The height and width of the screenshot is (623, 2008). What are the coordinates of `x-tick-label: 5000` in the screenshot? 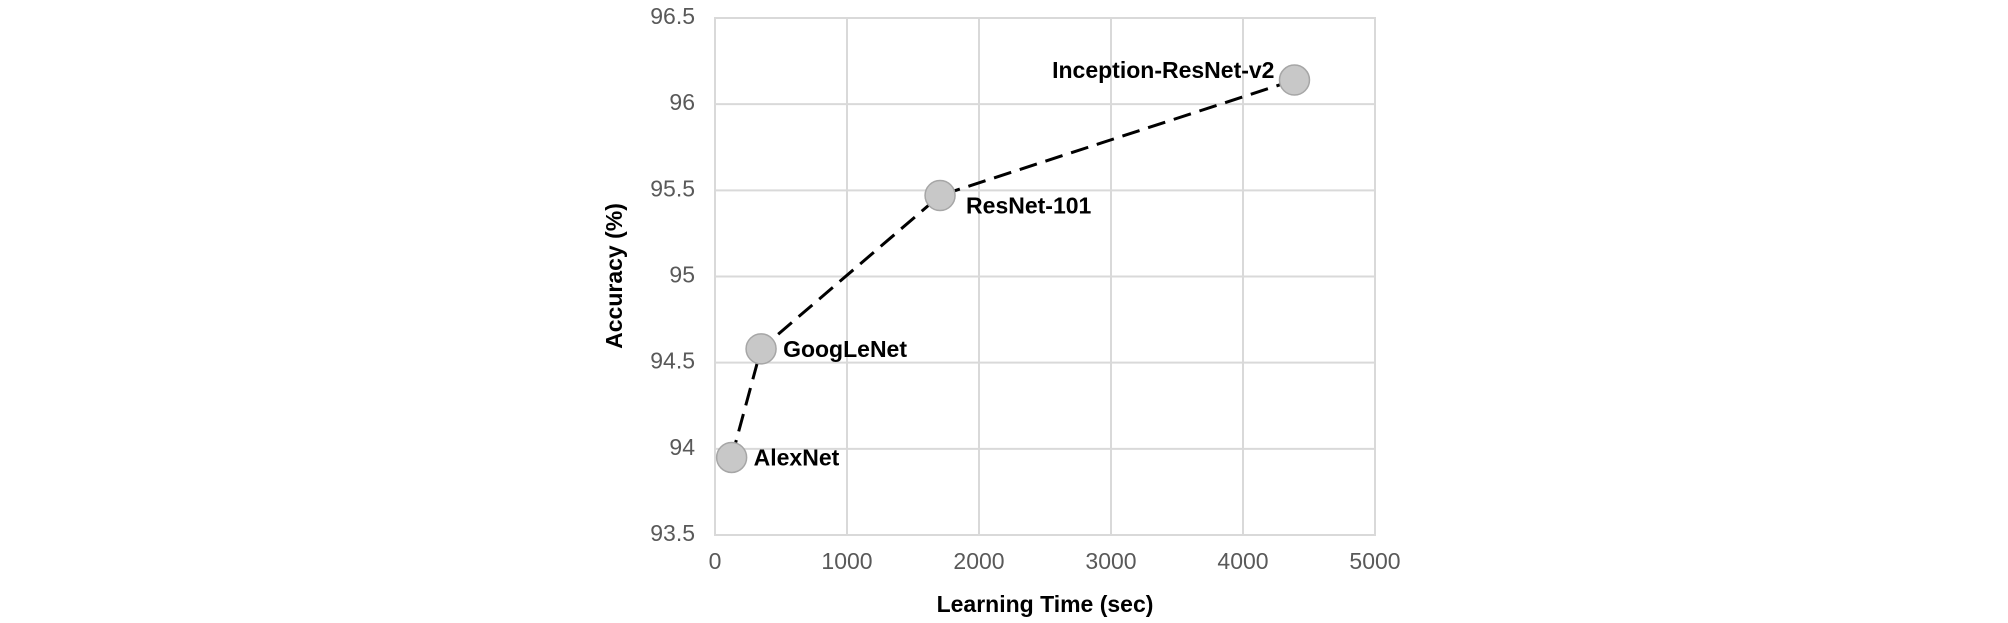 It's located at (1374, 561).